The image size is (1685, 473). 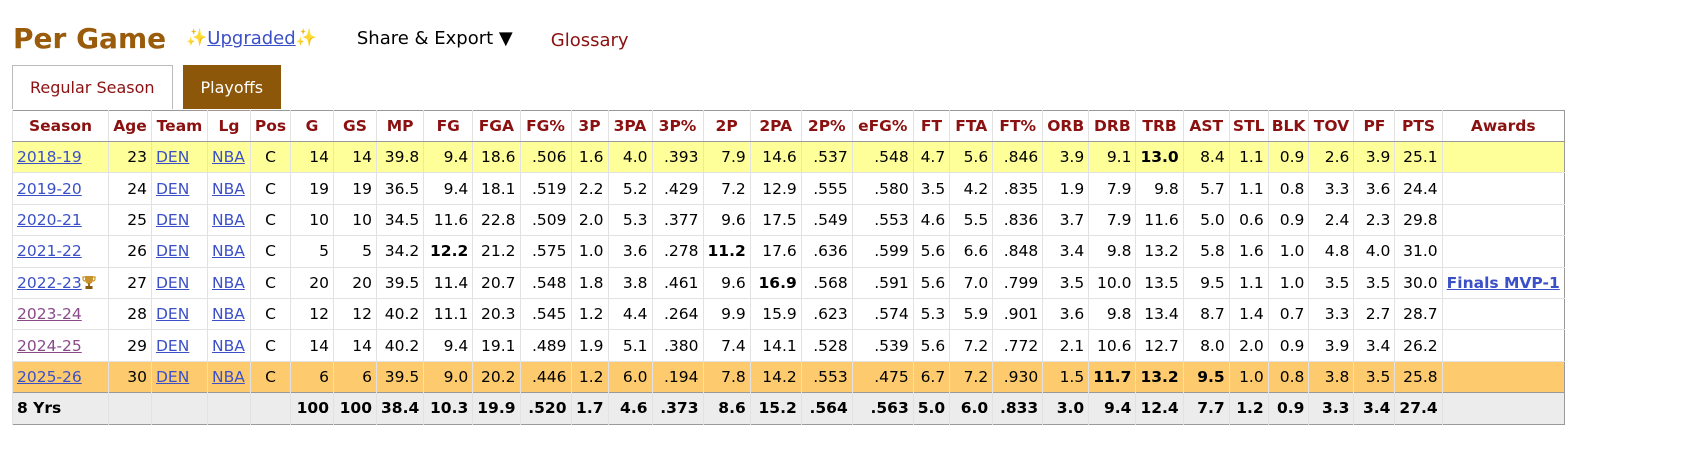 What do you see at coordinates (591, 188) in the screenshot?
I see `stat-value: 2.2` at bounding box center [591, 188].